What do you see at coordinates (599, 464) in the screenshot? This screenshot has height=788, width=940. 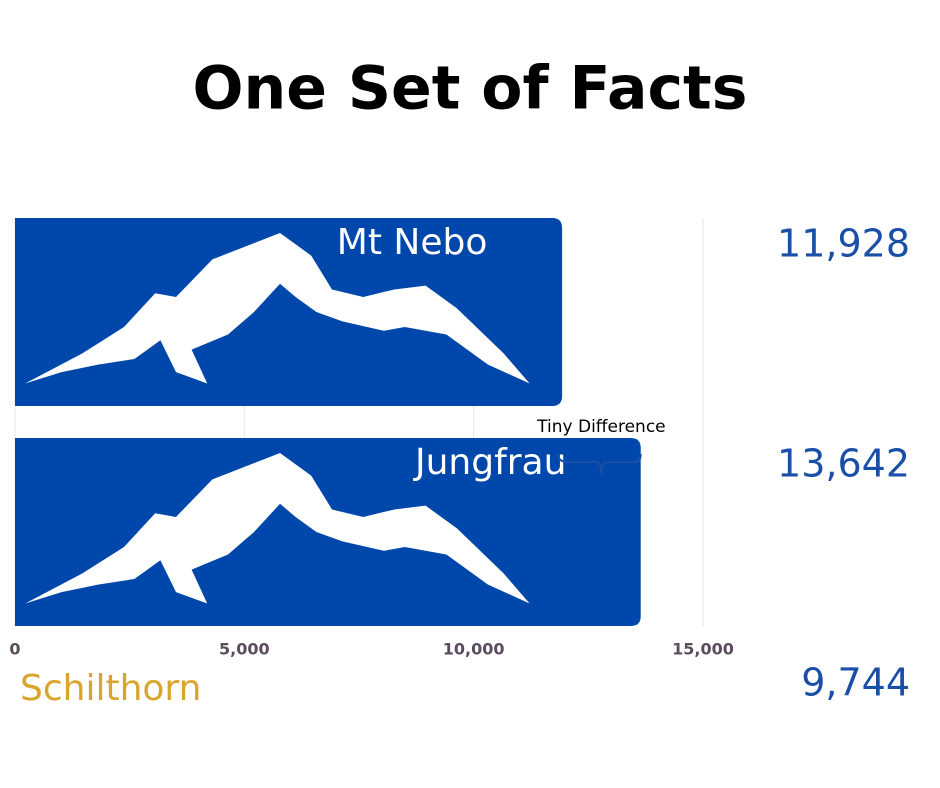 I see `brace` at bounding box center [599, 464].